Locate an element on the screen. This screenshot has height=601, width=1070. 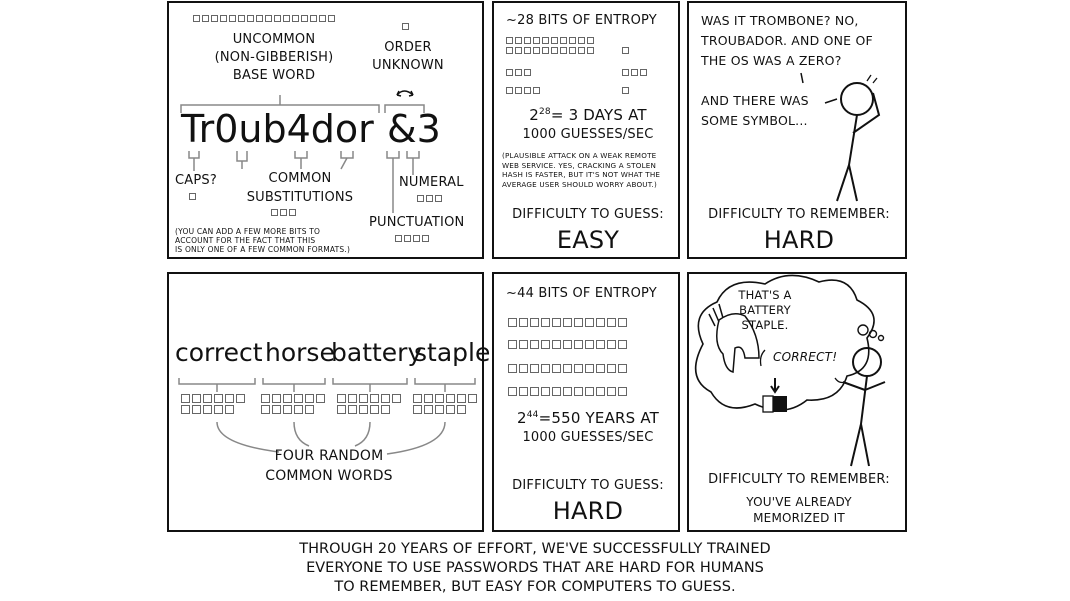
difficulty-guess-value: EASY is located at coordinates (588, 240).